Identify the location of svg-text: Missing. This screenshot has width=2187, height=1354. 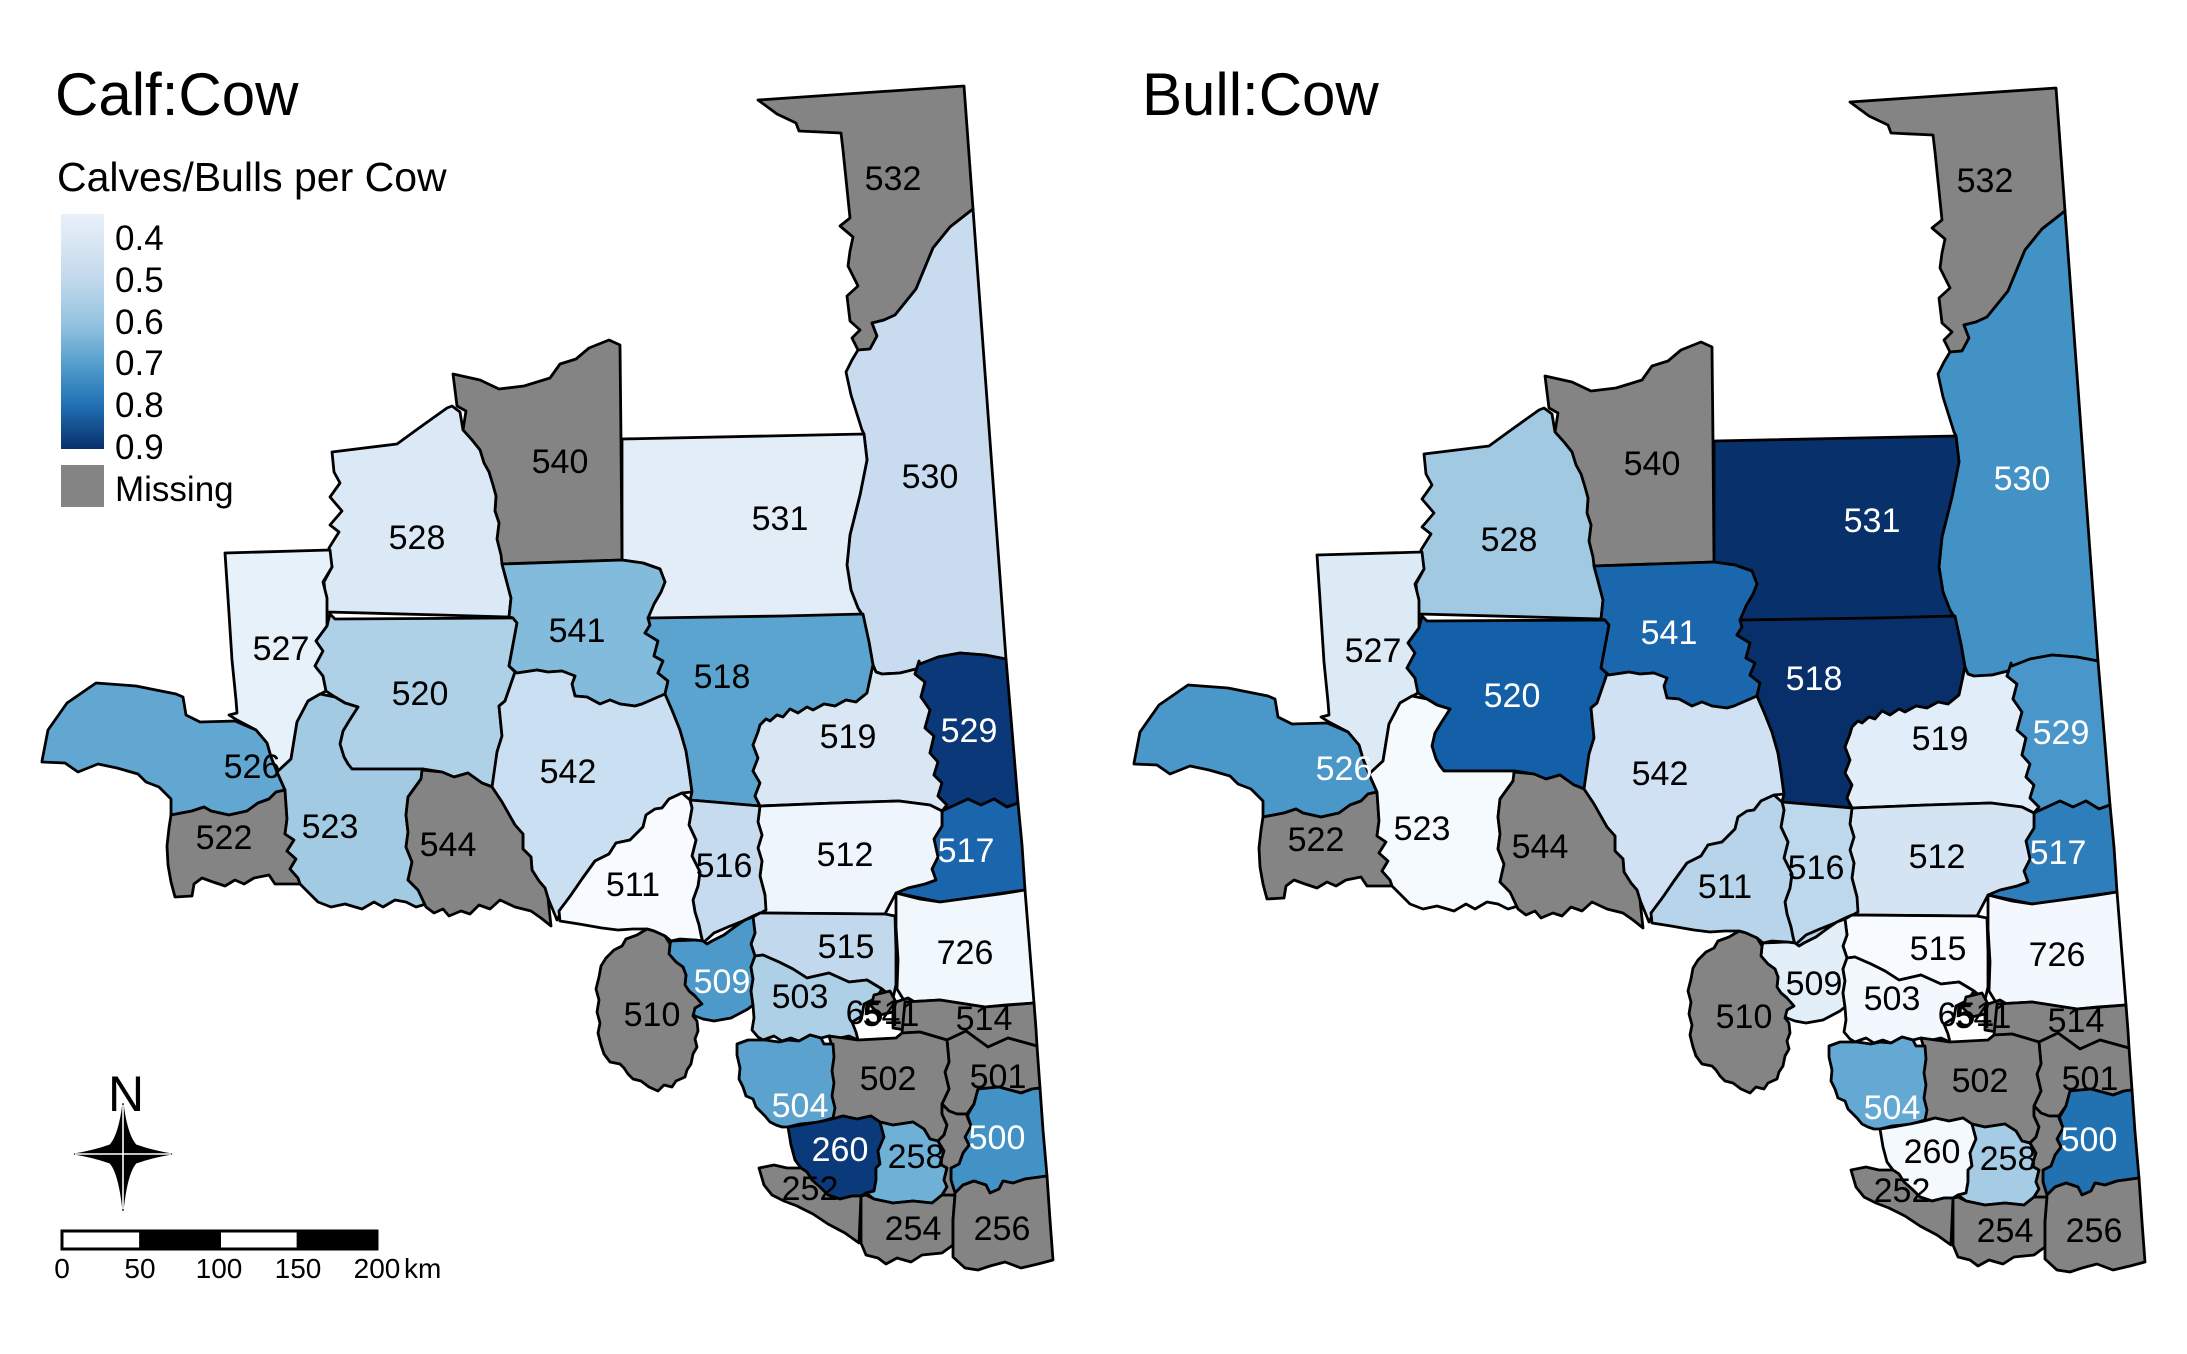
(174, 489).